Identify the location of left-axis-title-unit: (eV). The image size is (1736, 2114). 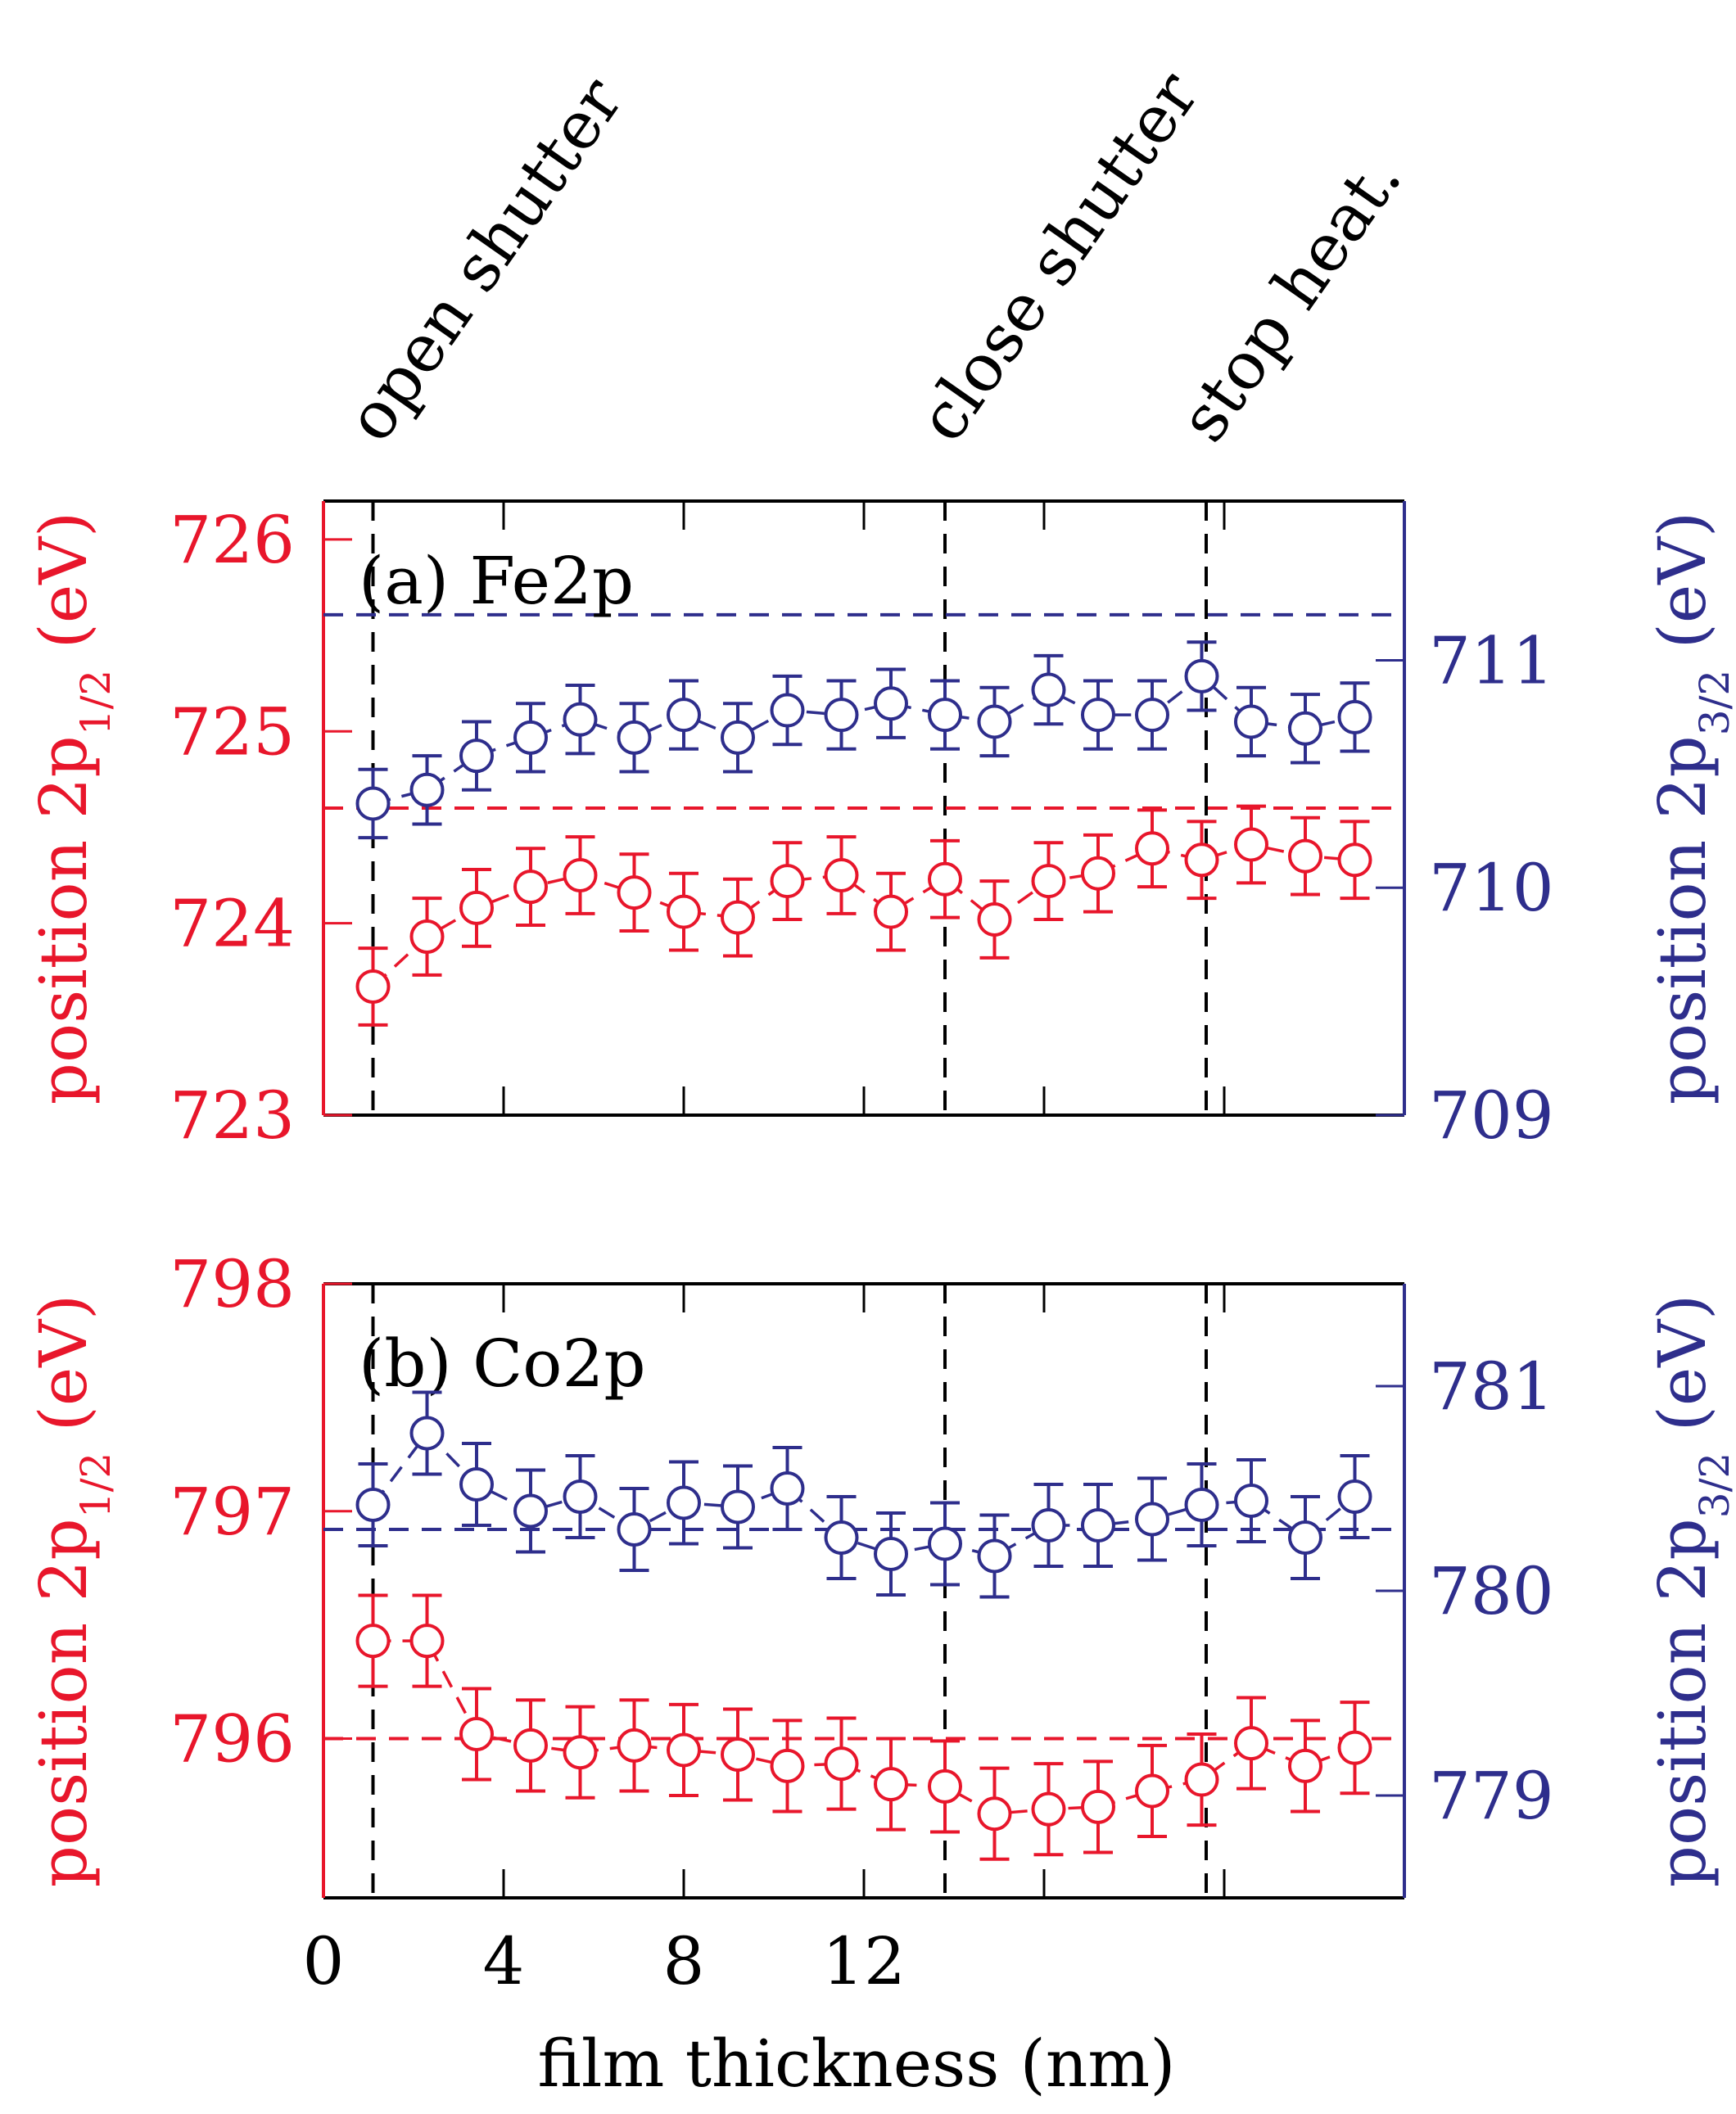
(63, 591).